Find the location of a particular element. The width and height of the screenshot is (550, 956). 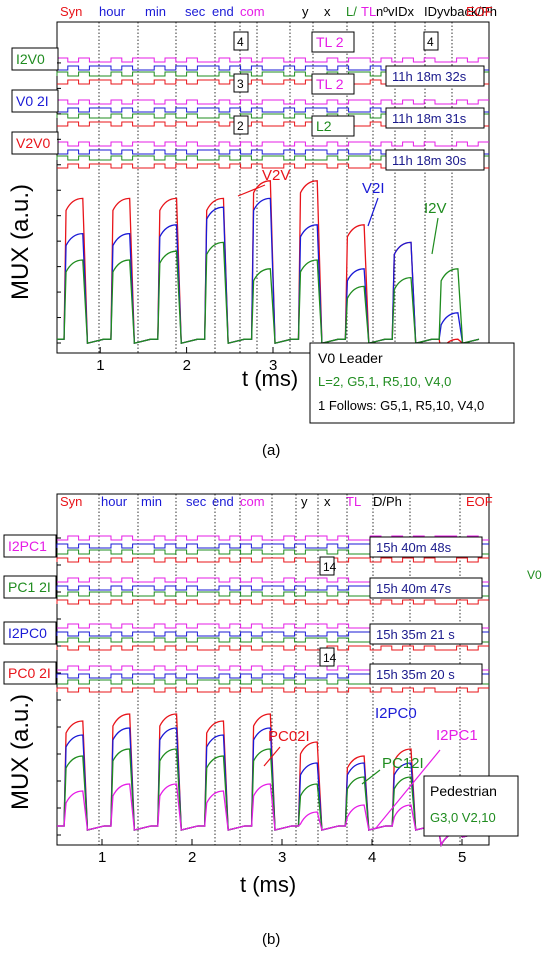

row-label: I2V0 is located at coordinates (30, 59).